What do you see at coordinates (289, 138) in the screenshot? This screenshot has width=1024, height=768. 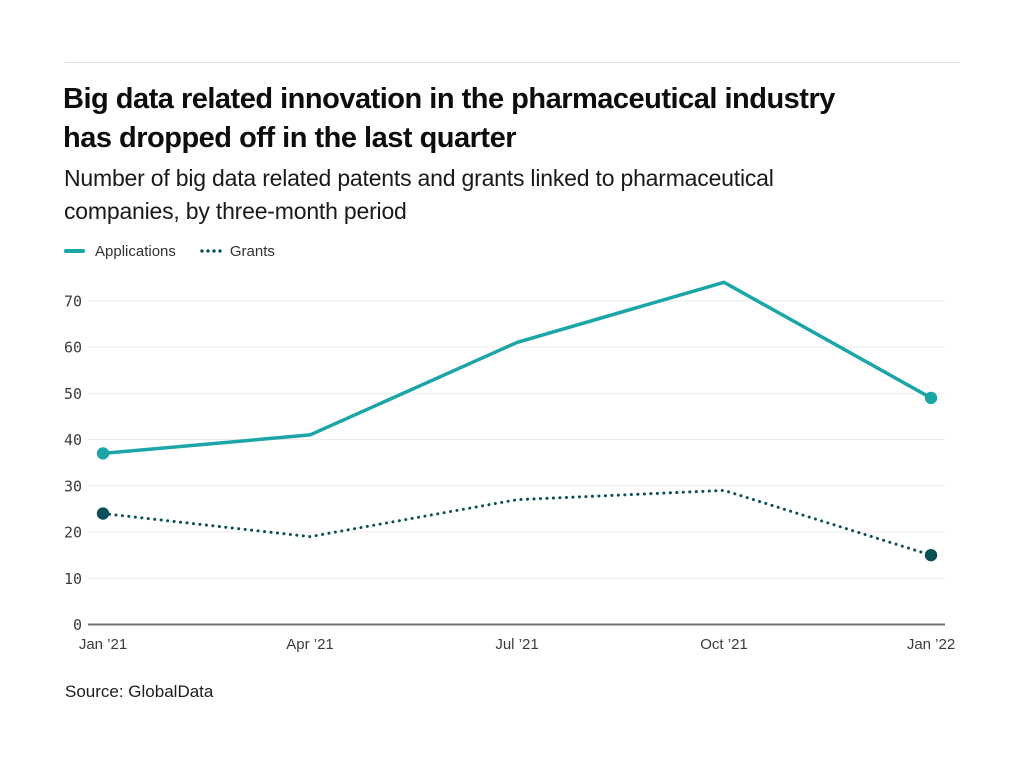 I see `chart-title-line-2: has dropped off in the last quarter` at bounding box center [289, 138].